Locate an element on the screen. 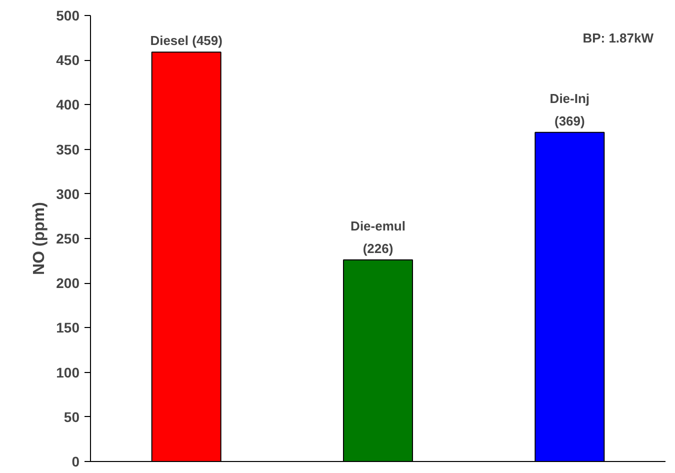 Image resolution: width=675 pixels, height=473 pixels. y-tick-label: 350 is located at coordinates (68, 149).